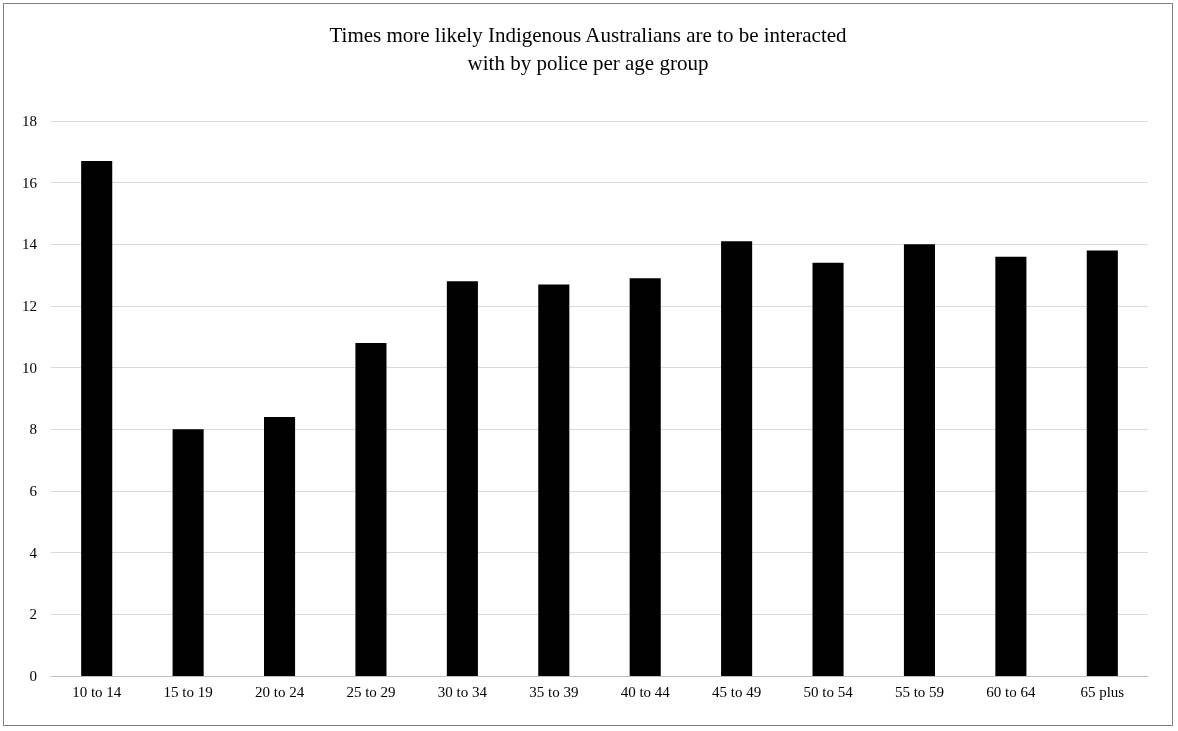 The height and width of the screenshot is (731, 1178). I want to click on x-tick-label: 45 to 49, so click(737, 691).